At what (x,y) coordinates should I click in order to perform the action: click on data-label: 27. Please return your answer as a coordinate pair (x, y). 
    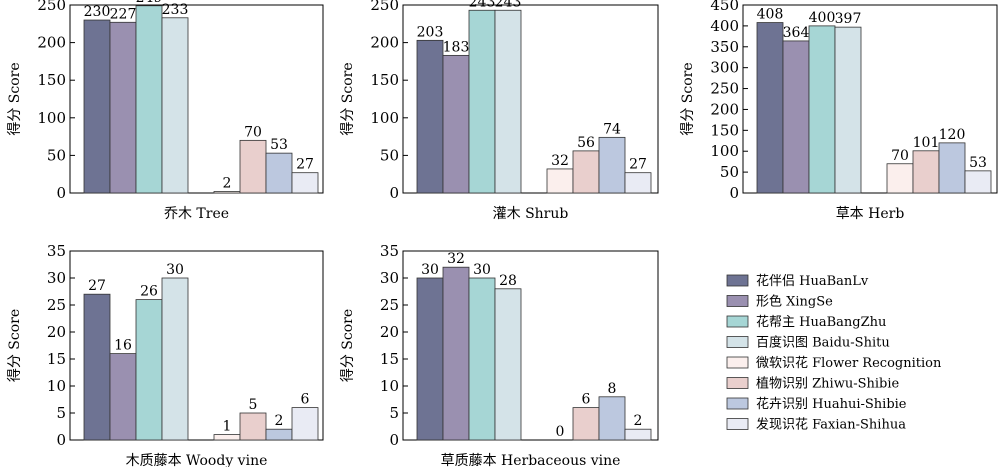
    Looking at the image, I should click on (97, 286).